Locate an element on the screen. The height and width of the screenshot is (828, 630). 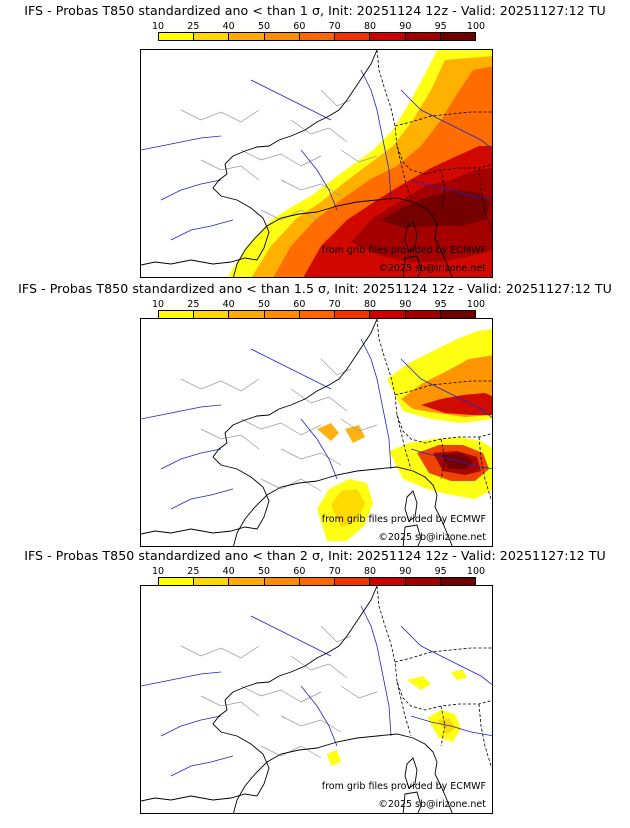
colorbar-tick-label: 10 is located at coordinates (158, 304).